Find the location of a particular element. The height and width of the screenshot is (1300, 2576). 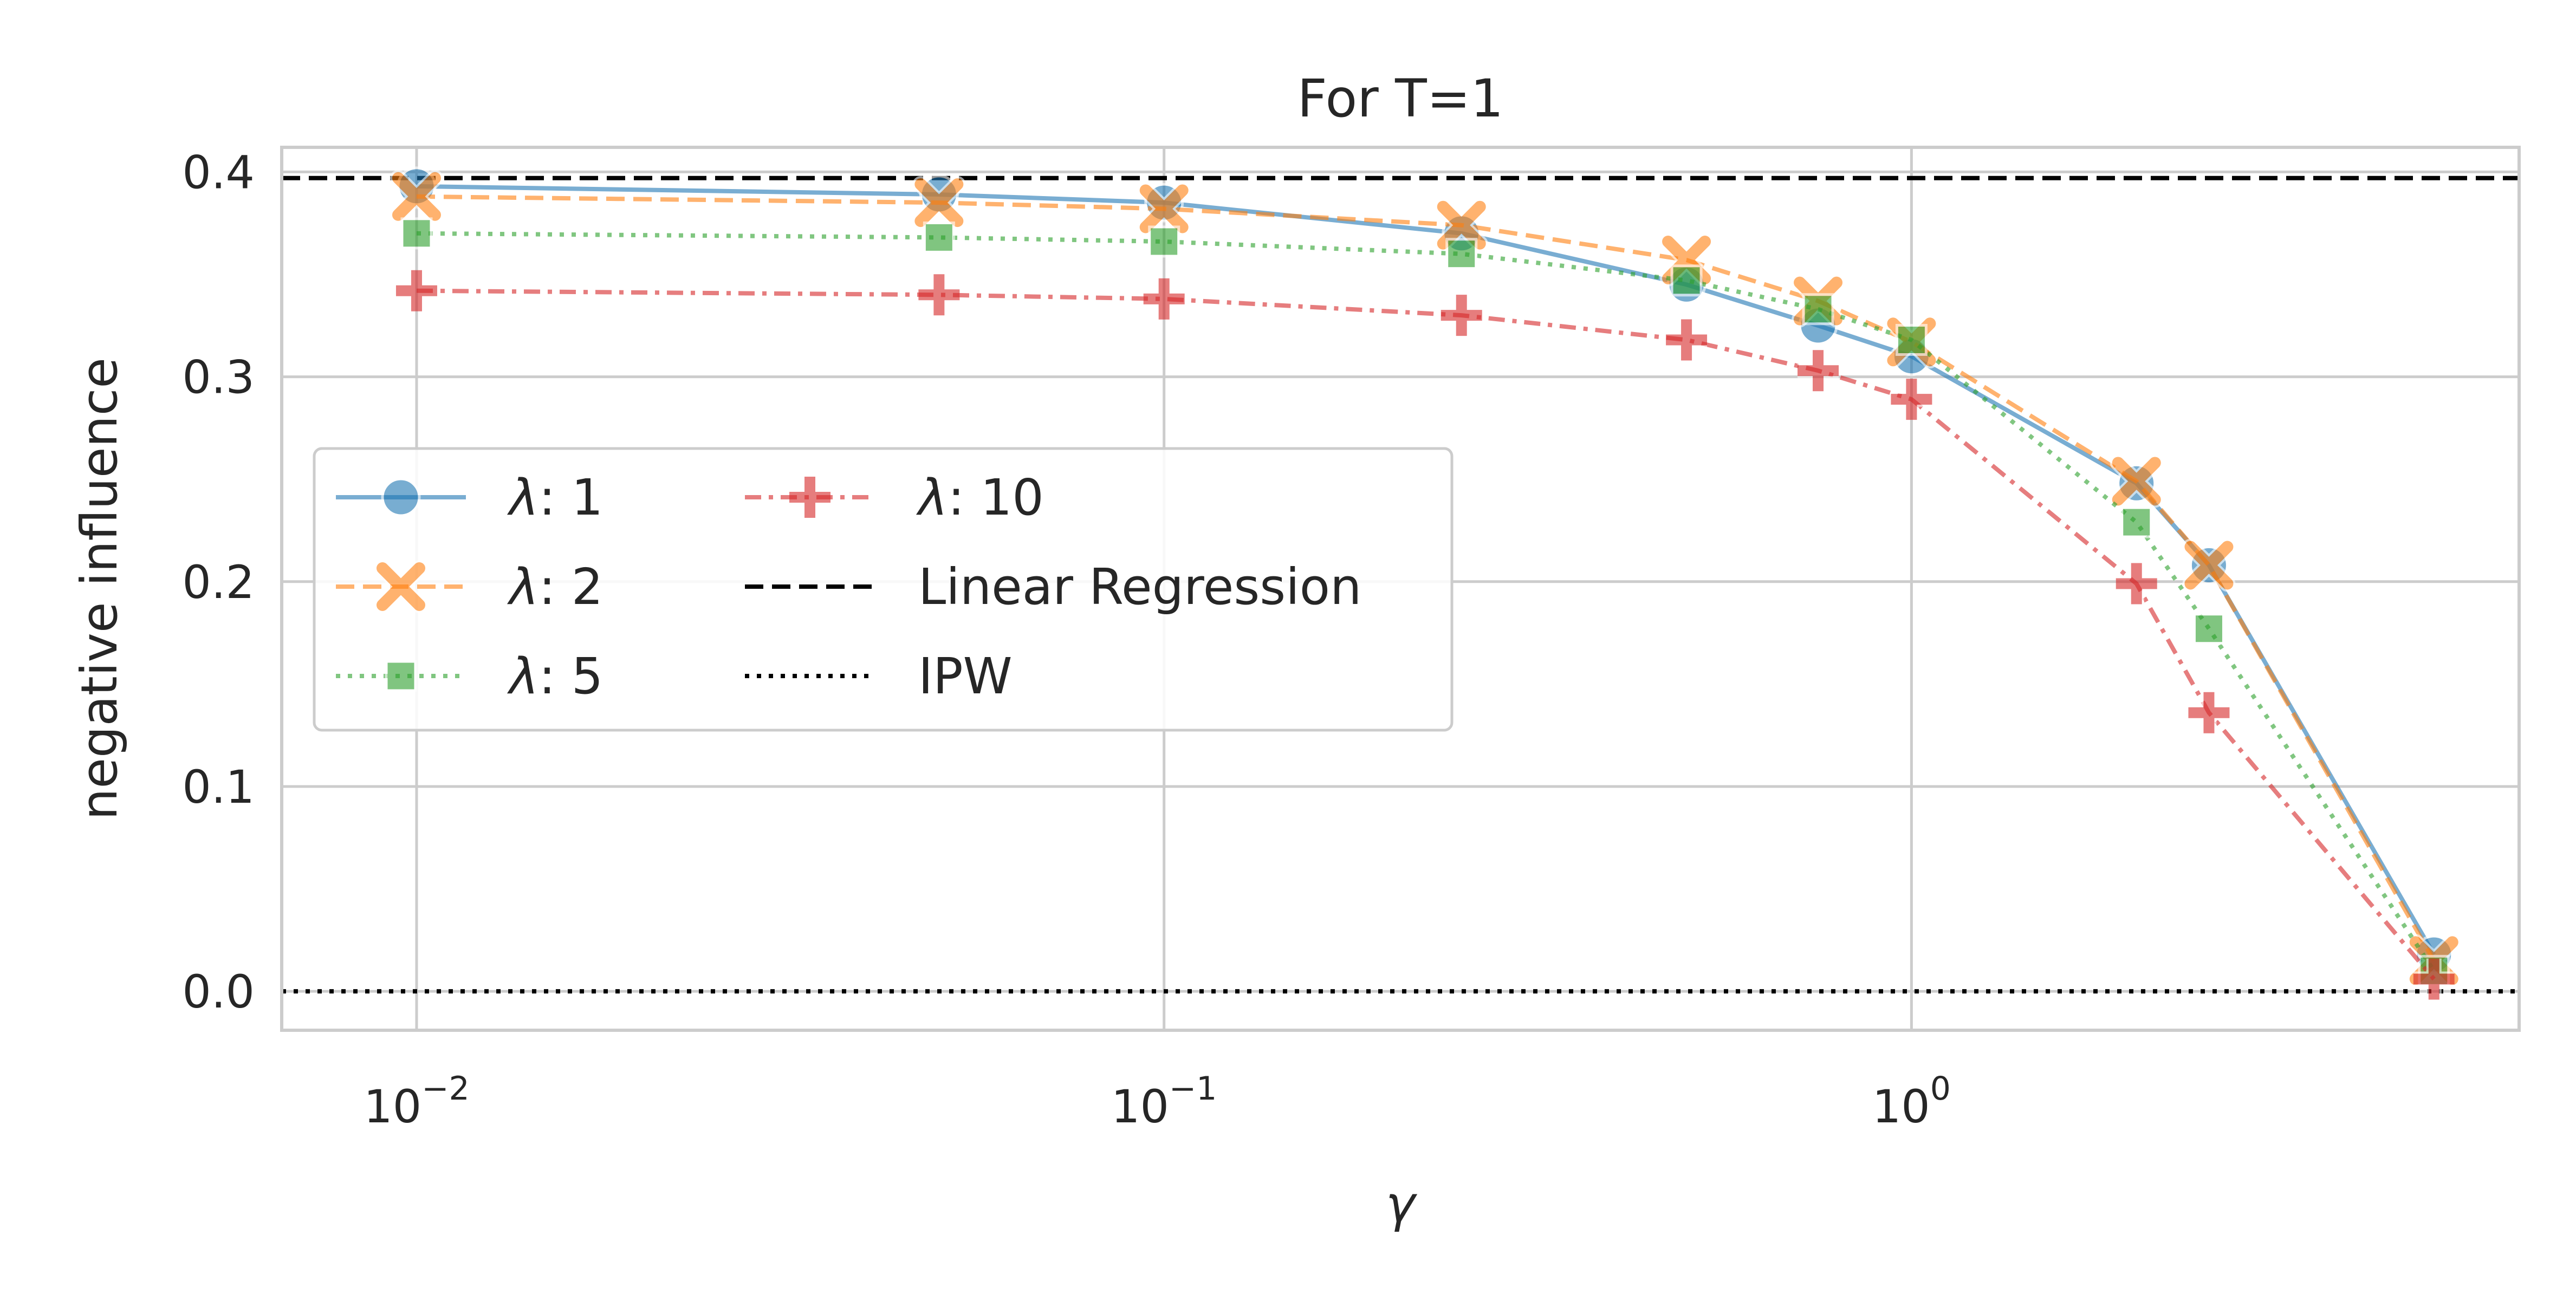

y-tick-label: 0.3 is located at coordinates (218, 377).